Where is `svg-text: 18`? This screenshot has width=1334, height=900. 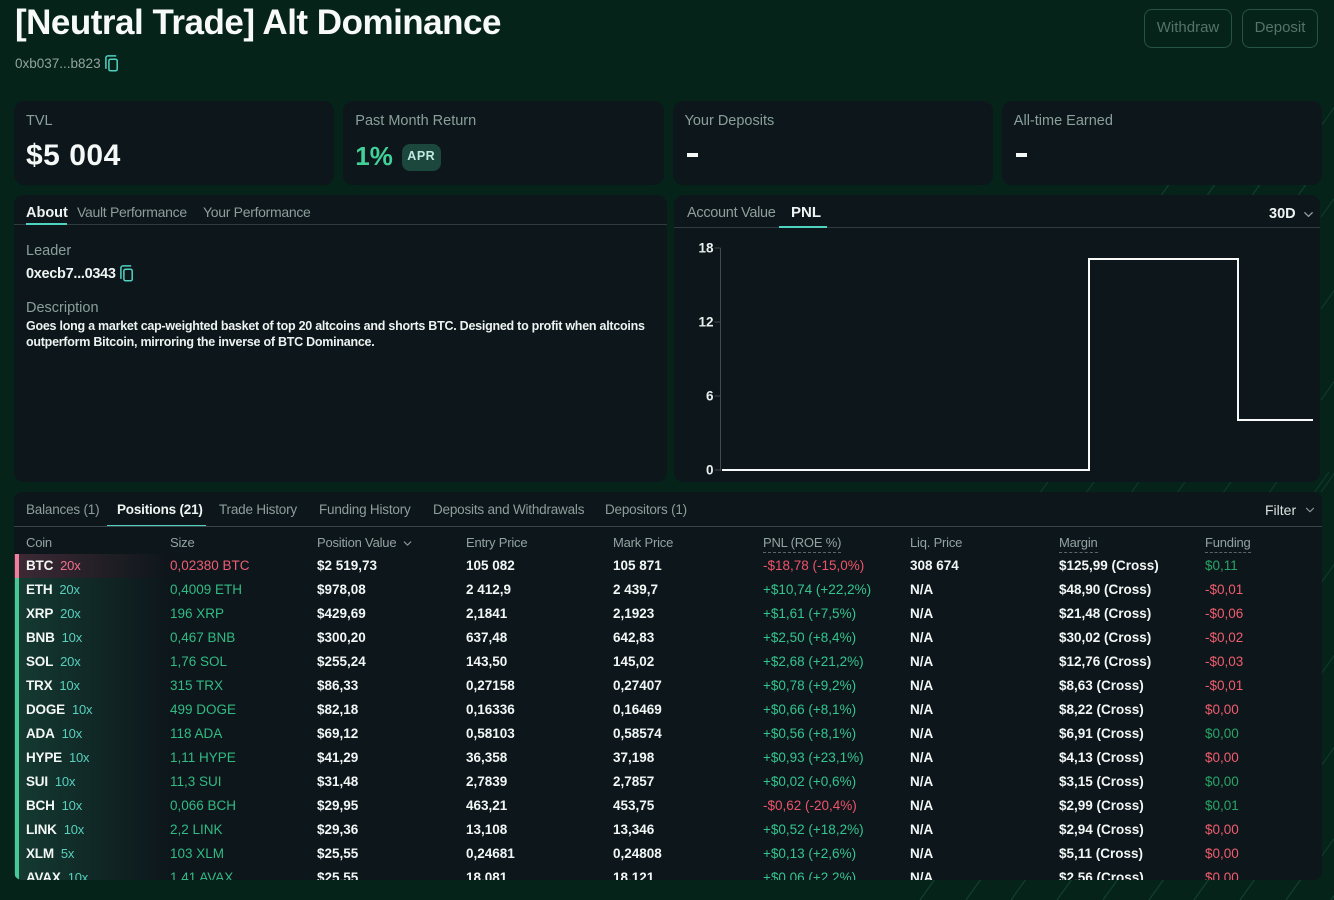 svg-text: 18 is located at coordinates (706, 248).